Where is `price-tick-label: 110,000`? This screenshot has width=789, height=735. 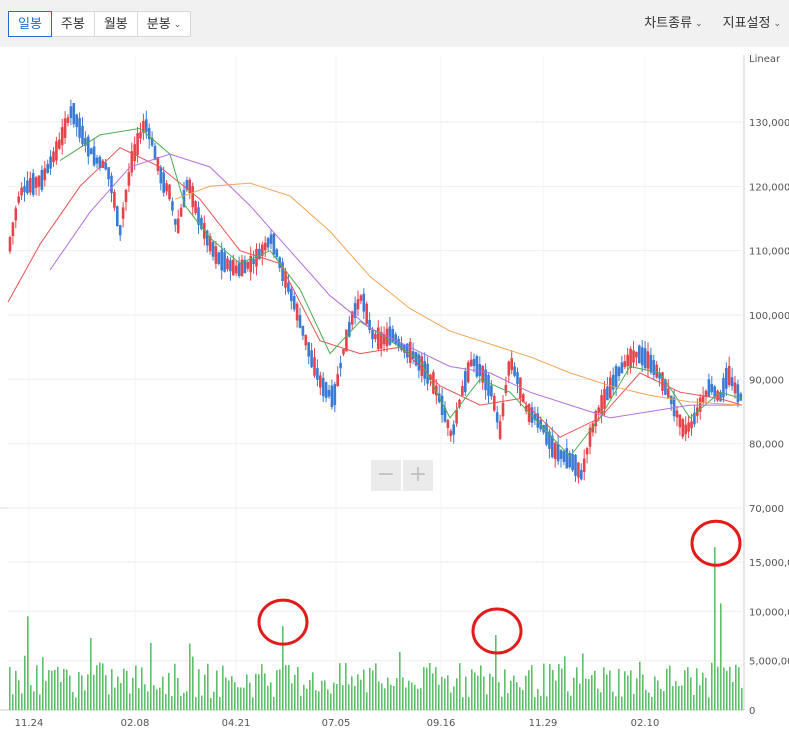
price-tick-label: 110,000 is located at coordinates (769, 252).